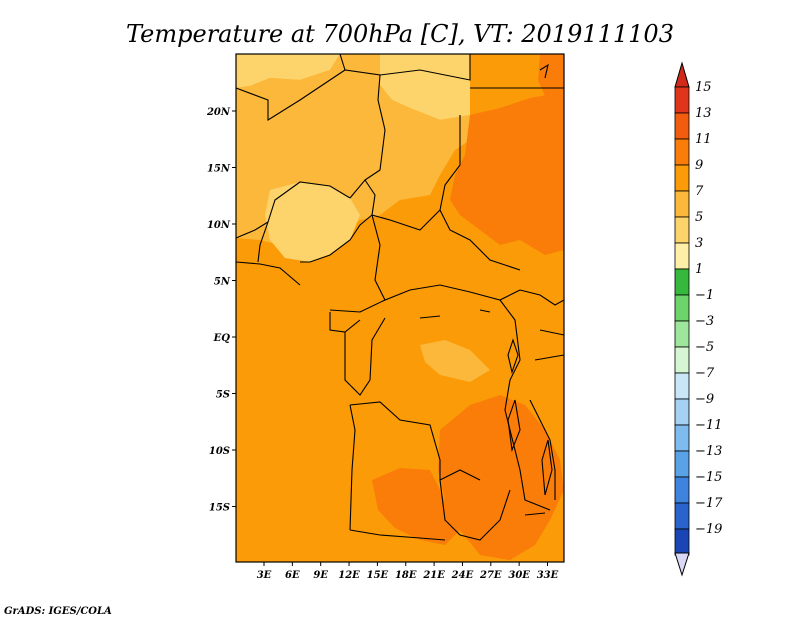  What do you see at coordinates (705, 373) in the screenshot?
I see `colorbar-label: −7` at bounding box center [705, 373].